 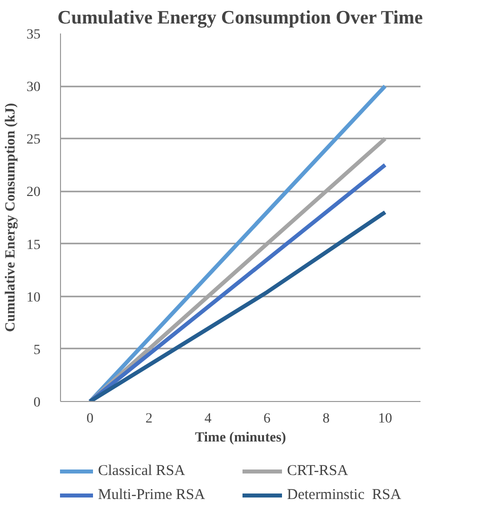 What do you see at coordinates (11, 217) in the screenshot?
I see `y-axis-title: Cumulative Energy Consumption (kJ)` at bounding box center [11, 217].